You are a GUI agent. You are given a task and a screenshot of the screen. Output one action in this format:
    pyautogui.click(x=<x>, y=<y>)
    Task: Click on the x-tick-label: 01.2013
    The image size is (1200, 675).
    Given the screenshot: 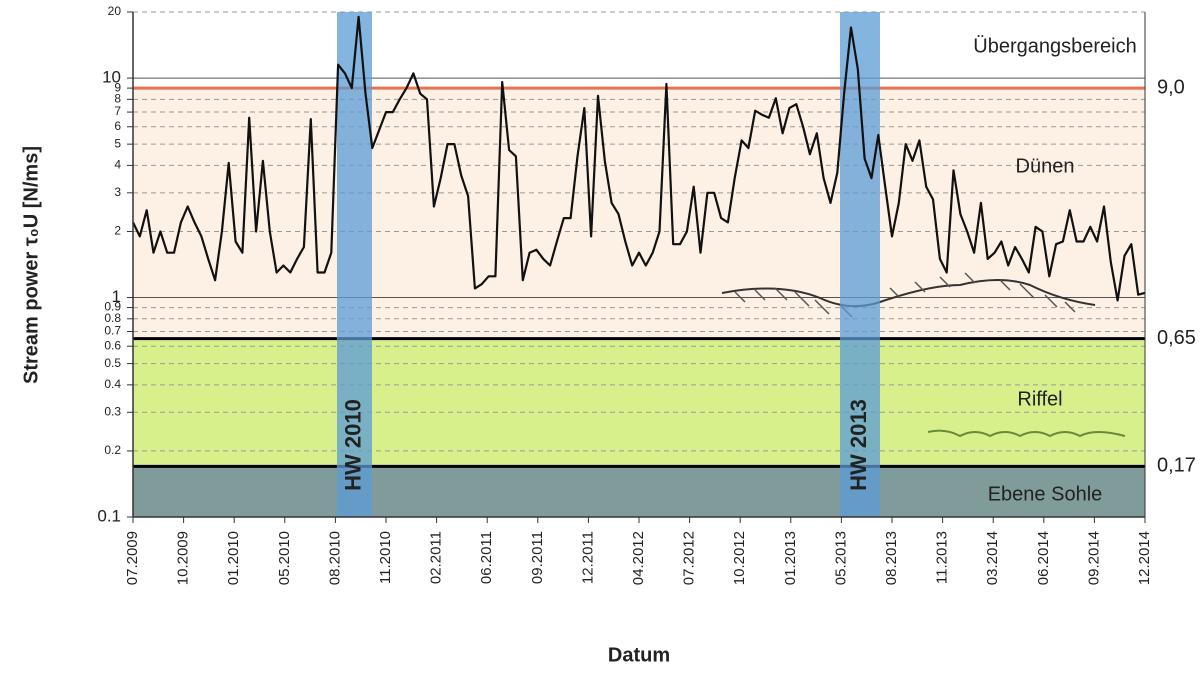 What is the action you would take?
    pyautogui.click(x=790, y=558)
    